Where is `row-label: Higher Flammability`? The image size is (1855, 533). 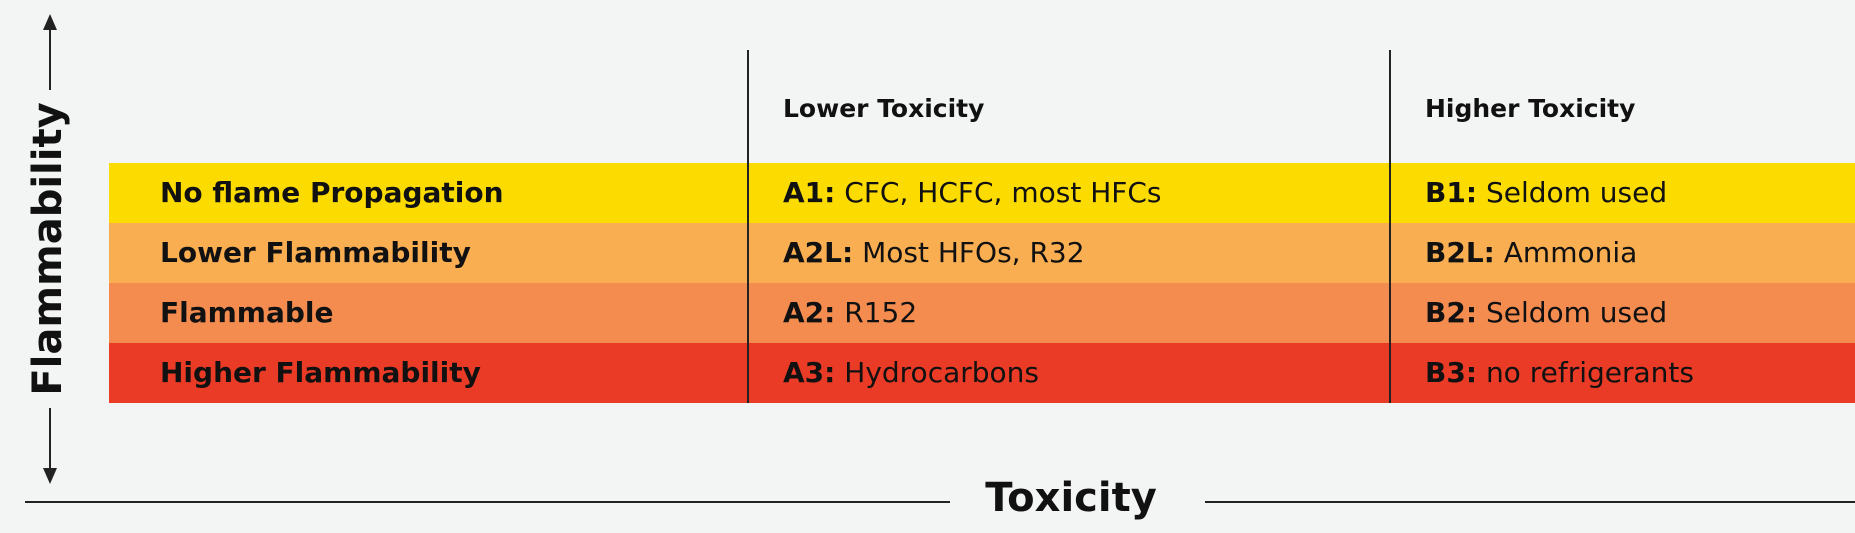 row-label: Higher Flammability is located at coordinates (320, 372).